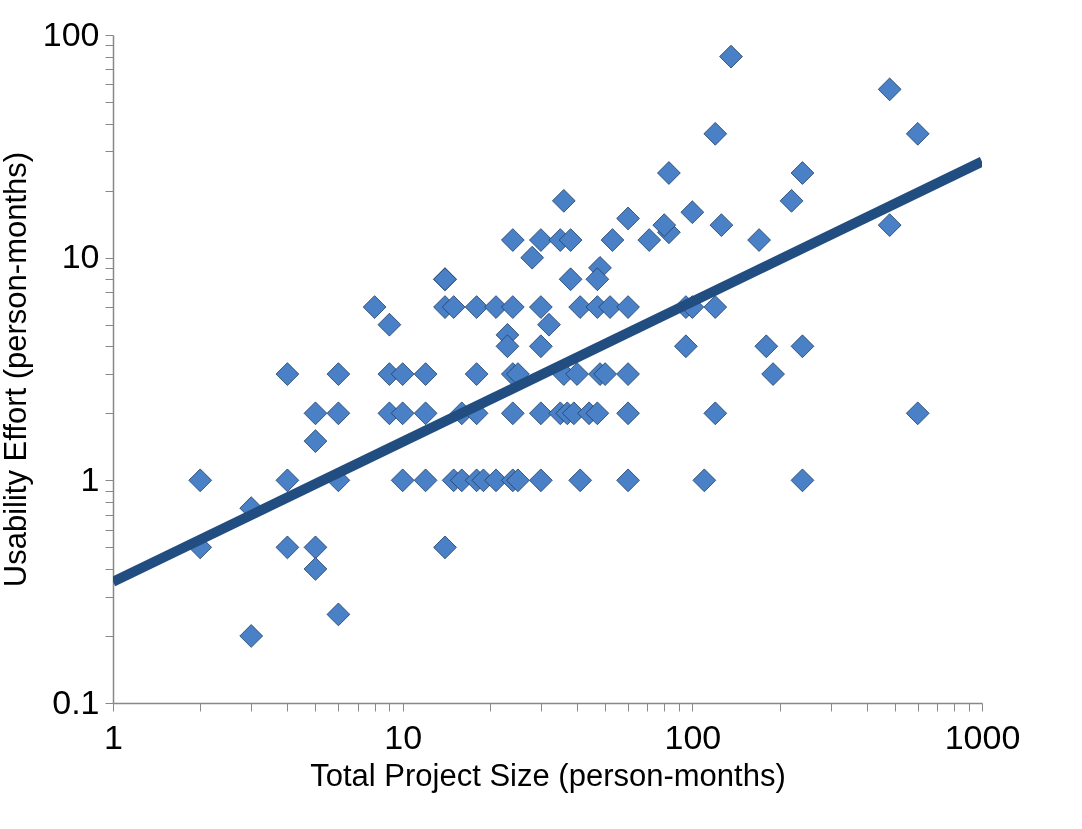  What do you see at coordinates (80, 256) in the screenshot?
I see `y-tick-label: 10` at bounding box center [80, 256].